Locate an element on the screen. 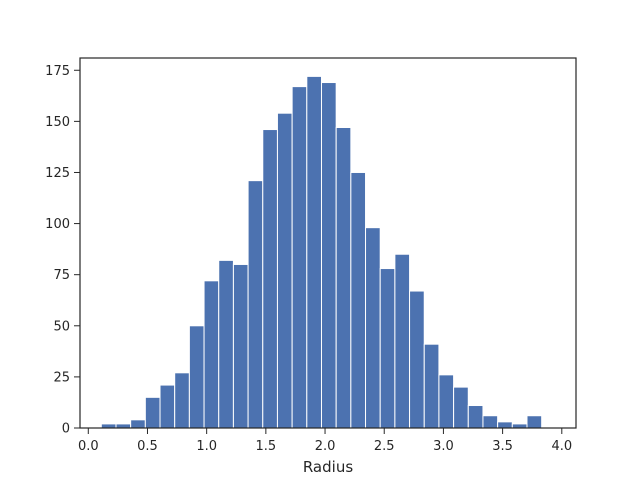  x-tick-label-0: 0.0 is located at coordinates (88, 446).